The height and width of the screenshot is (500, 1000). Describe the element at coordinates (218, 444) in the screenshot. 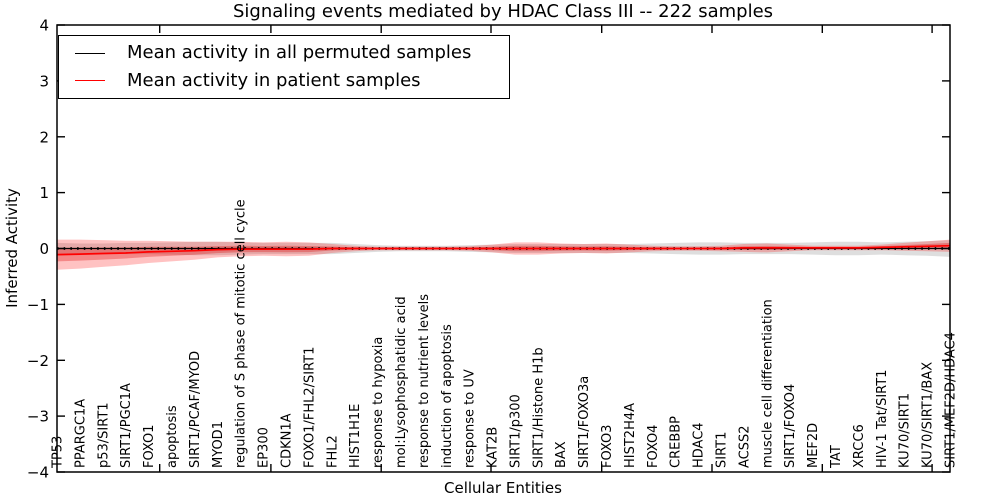

I see `x-category-label: MYOD1` at that location.